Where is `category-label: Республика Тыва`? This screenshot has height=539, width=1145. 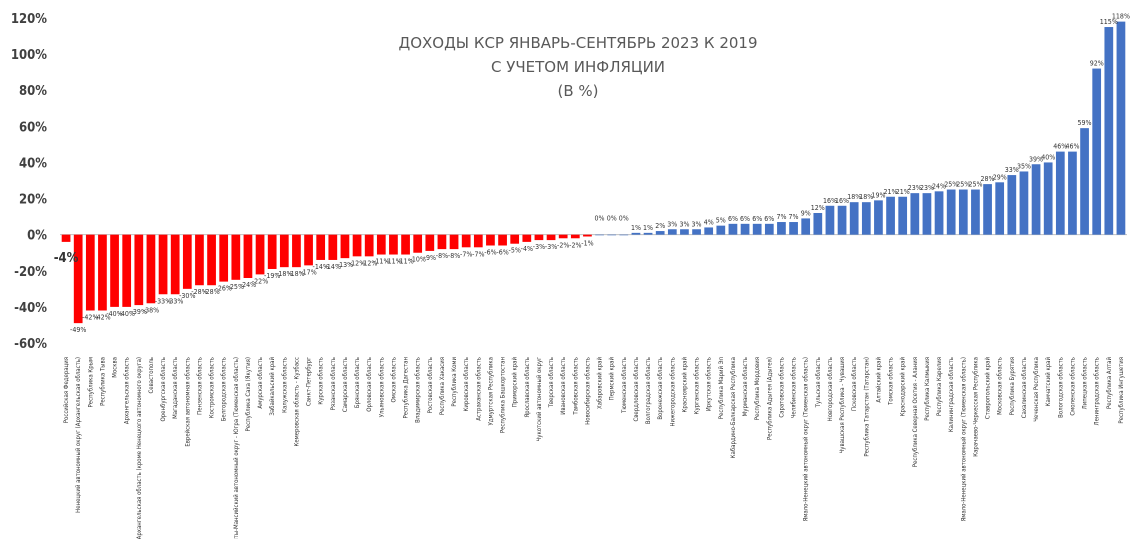
category-label: Республика Тыва is located at coordinates (102, 381).